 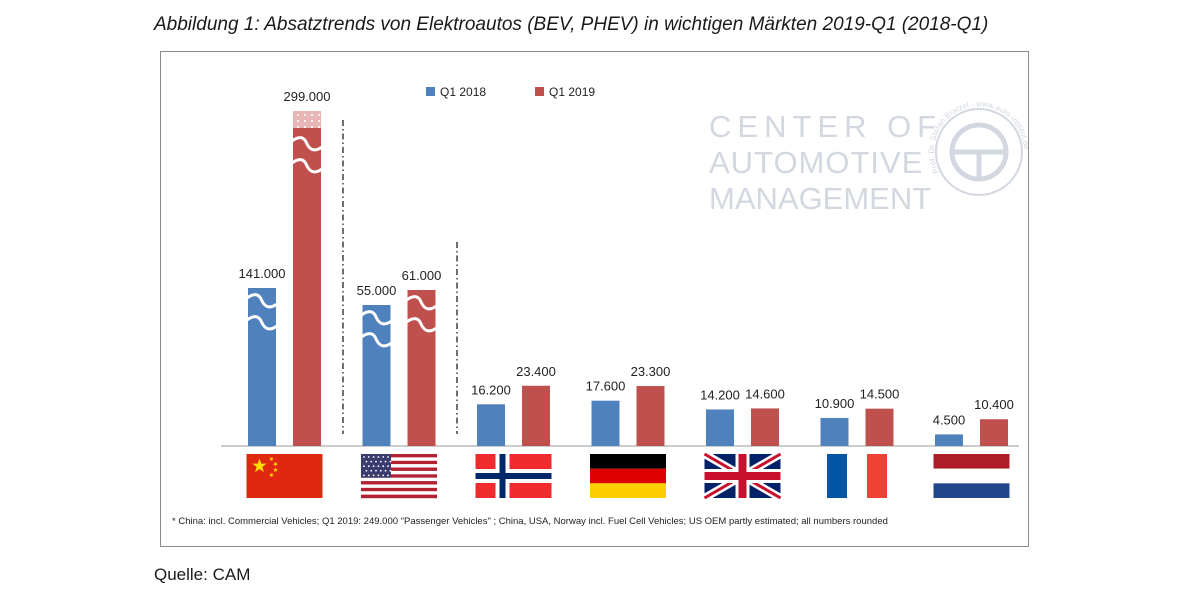 What do you see at coordinates (430, 91) in the screenshot?
I see `legend-swatch-q1-2018` at bounding box center [430, 91].